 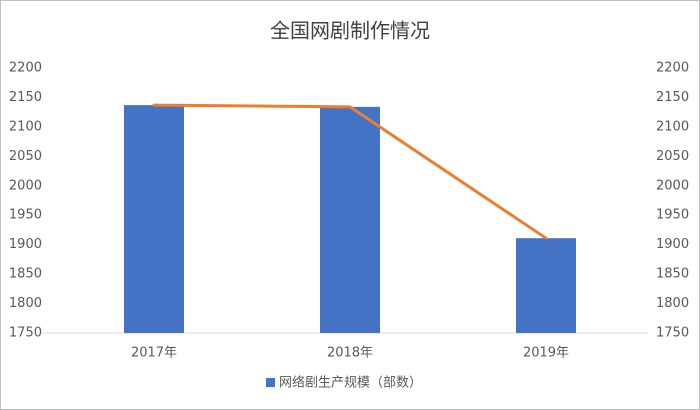 What do you see at coordinates (350, 383) in the screenshot?
I see `legend-label: 网络剧生产规模（部数）` at bounding box center [350, 383].